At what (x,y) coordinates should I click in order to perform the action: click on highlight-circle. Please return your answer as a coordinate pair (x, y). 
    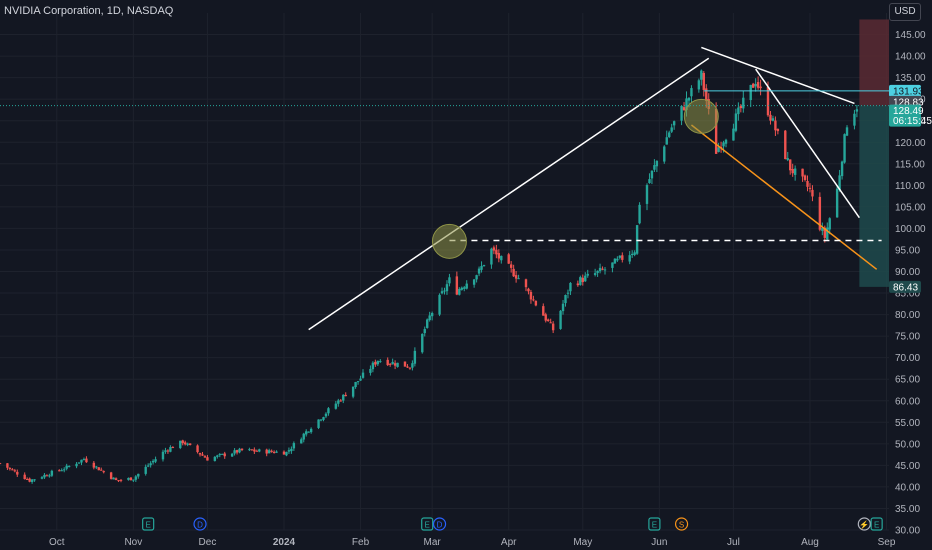
    Looking at the image, I should click on (449, 241).